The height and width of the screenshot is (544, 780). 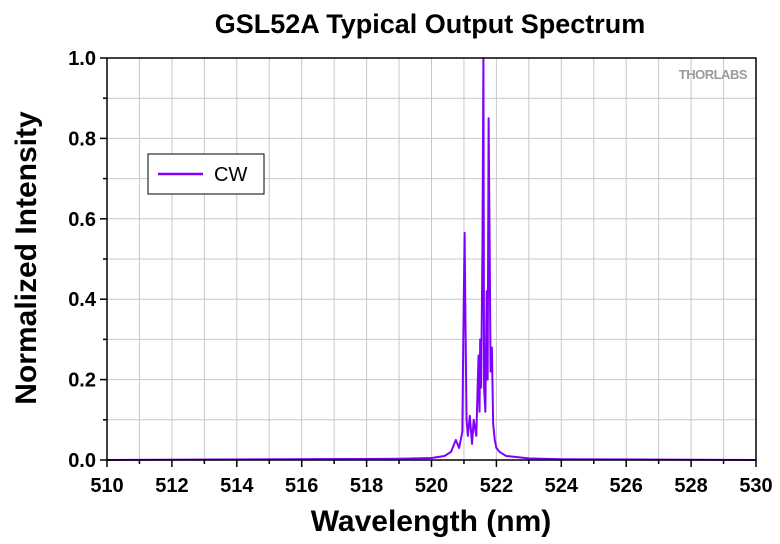 I want to click on x-tick-label: 530, so click(x=755, y=486).